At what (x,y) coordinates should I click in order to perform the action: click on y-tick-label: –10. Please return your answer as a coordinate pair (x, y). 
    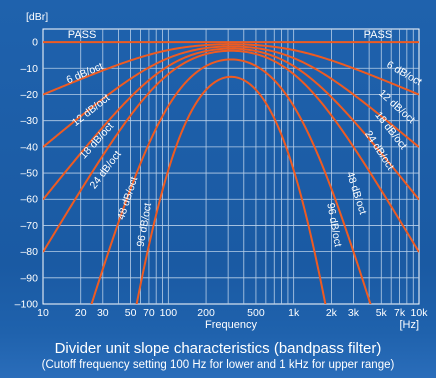
    Looking at the image, I should click on (29, 69).